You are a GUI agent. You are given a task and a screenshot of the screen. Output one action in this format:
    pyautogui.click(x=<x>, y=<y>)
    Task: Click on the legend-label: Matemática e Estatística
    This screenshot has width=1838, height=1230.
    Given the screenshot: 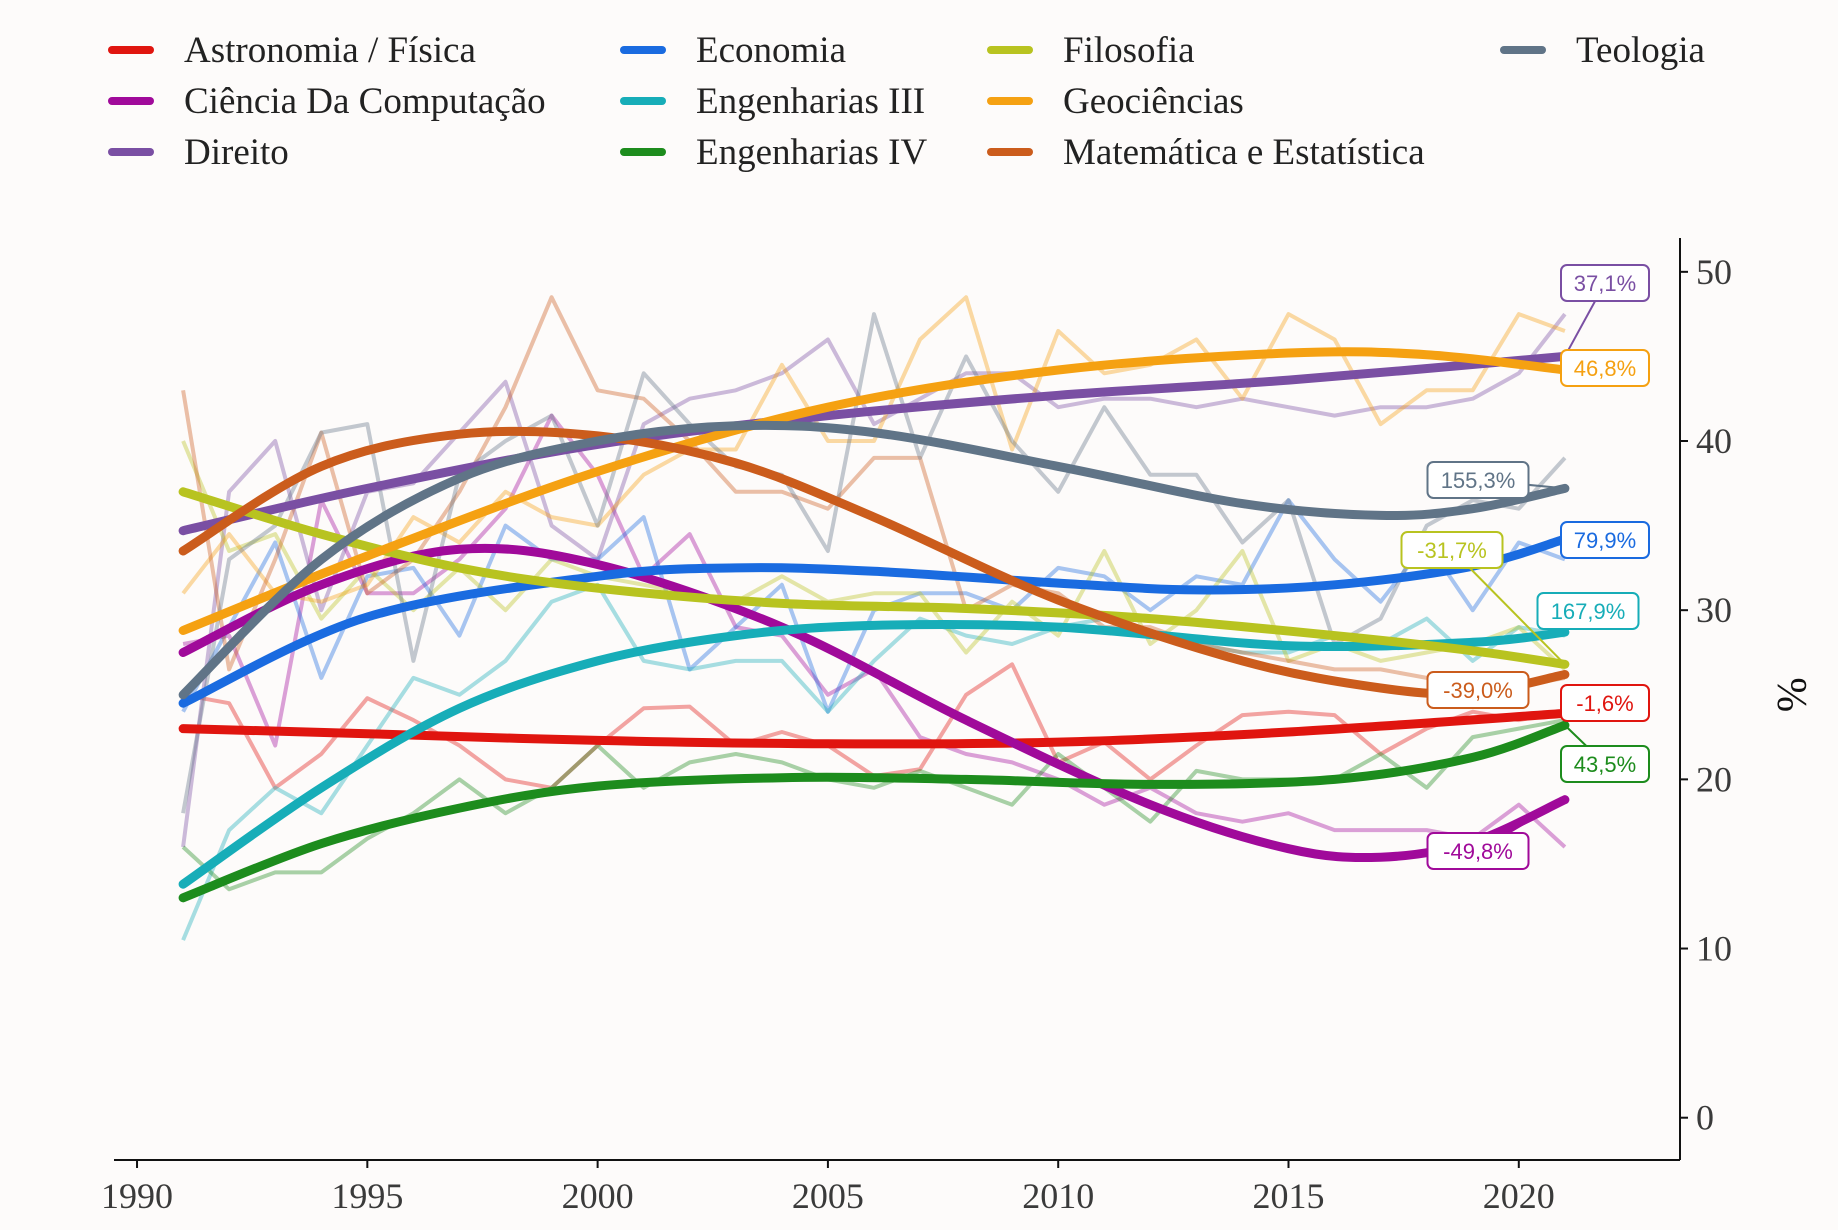 What is the action you would take?
    pyautogui.click(x=1244, y=152)
    